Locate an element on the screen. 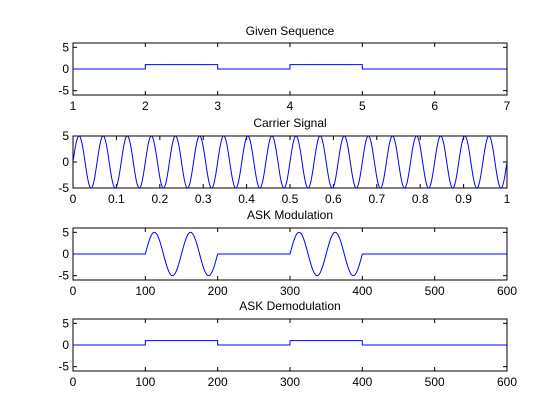 Image resolution: width=560 pixels, height=420 pixels. x-tick-label: 5 is located at coordinates (362, 106).